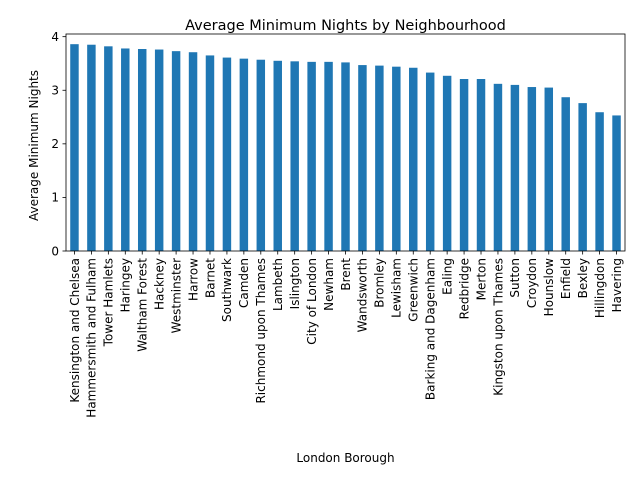 The image size is (640, 480). What do you see at coordinates (55, 144) in the screenshot?
I see `y-tick-label: 2` at bounding box center [55, 144].